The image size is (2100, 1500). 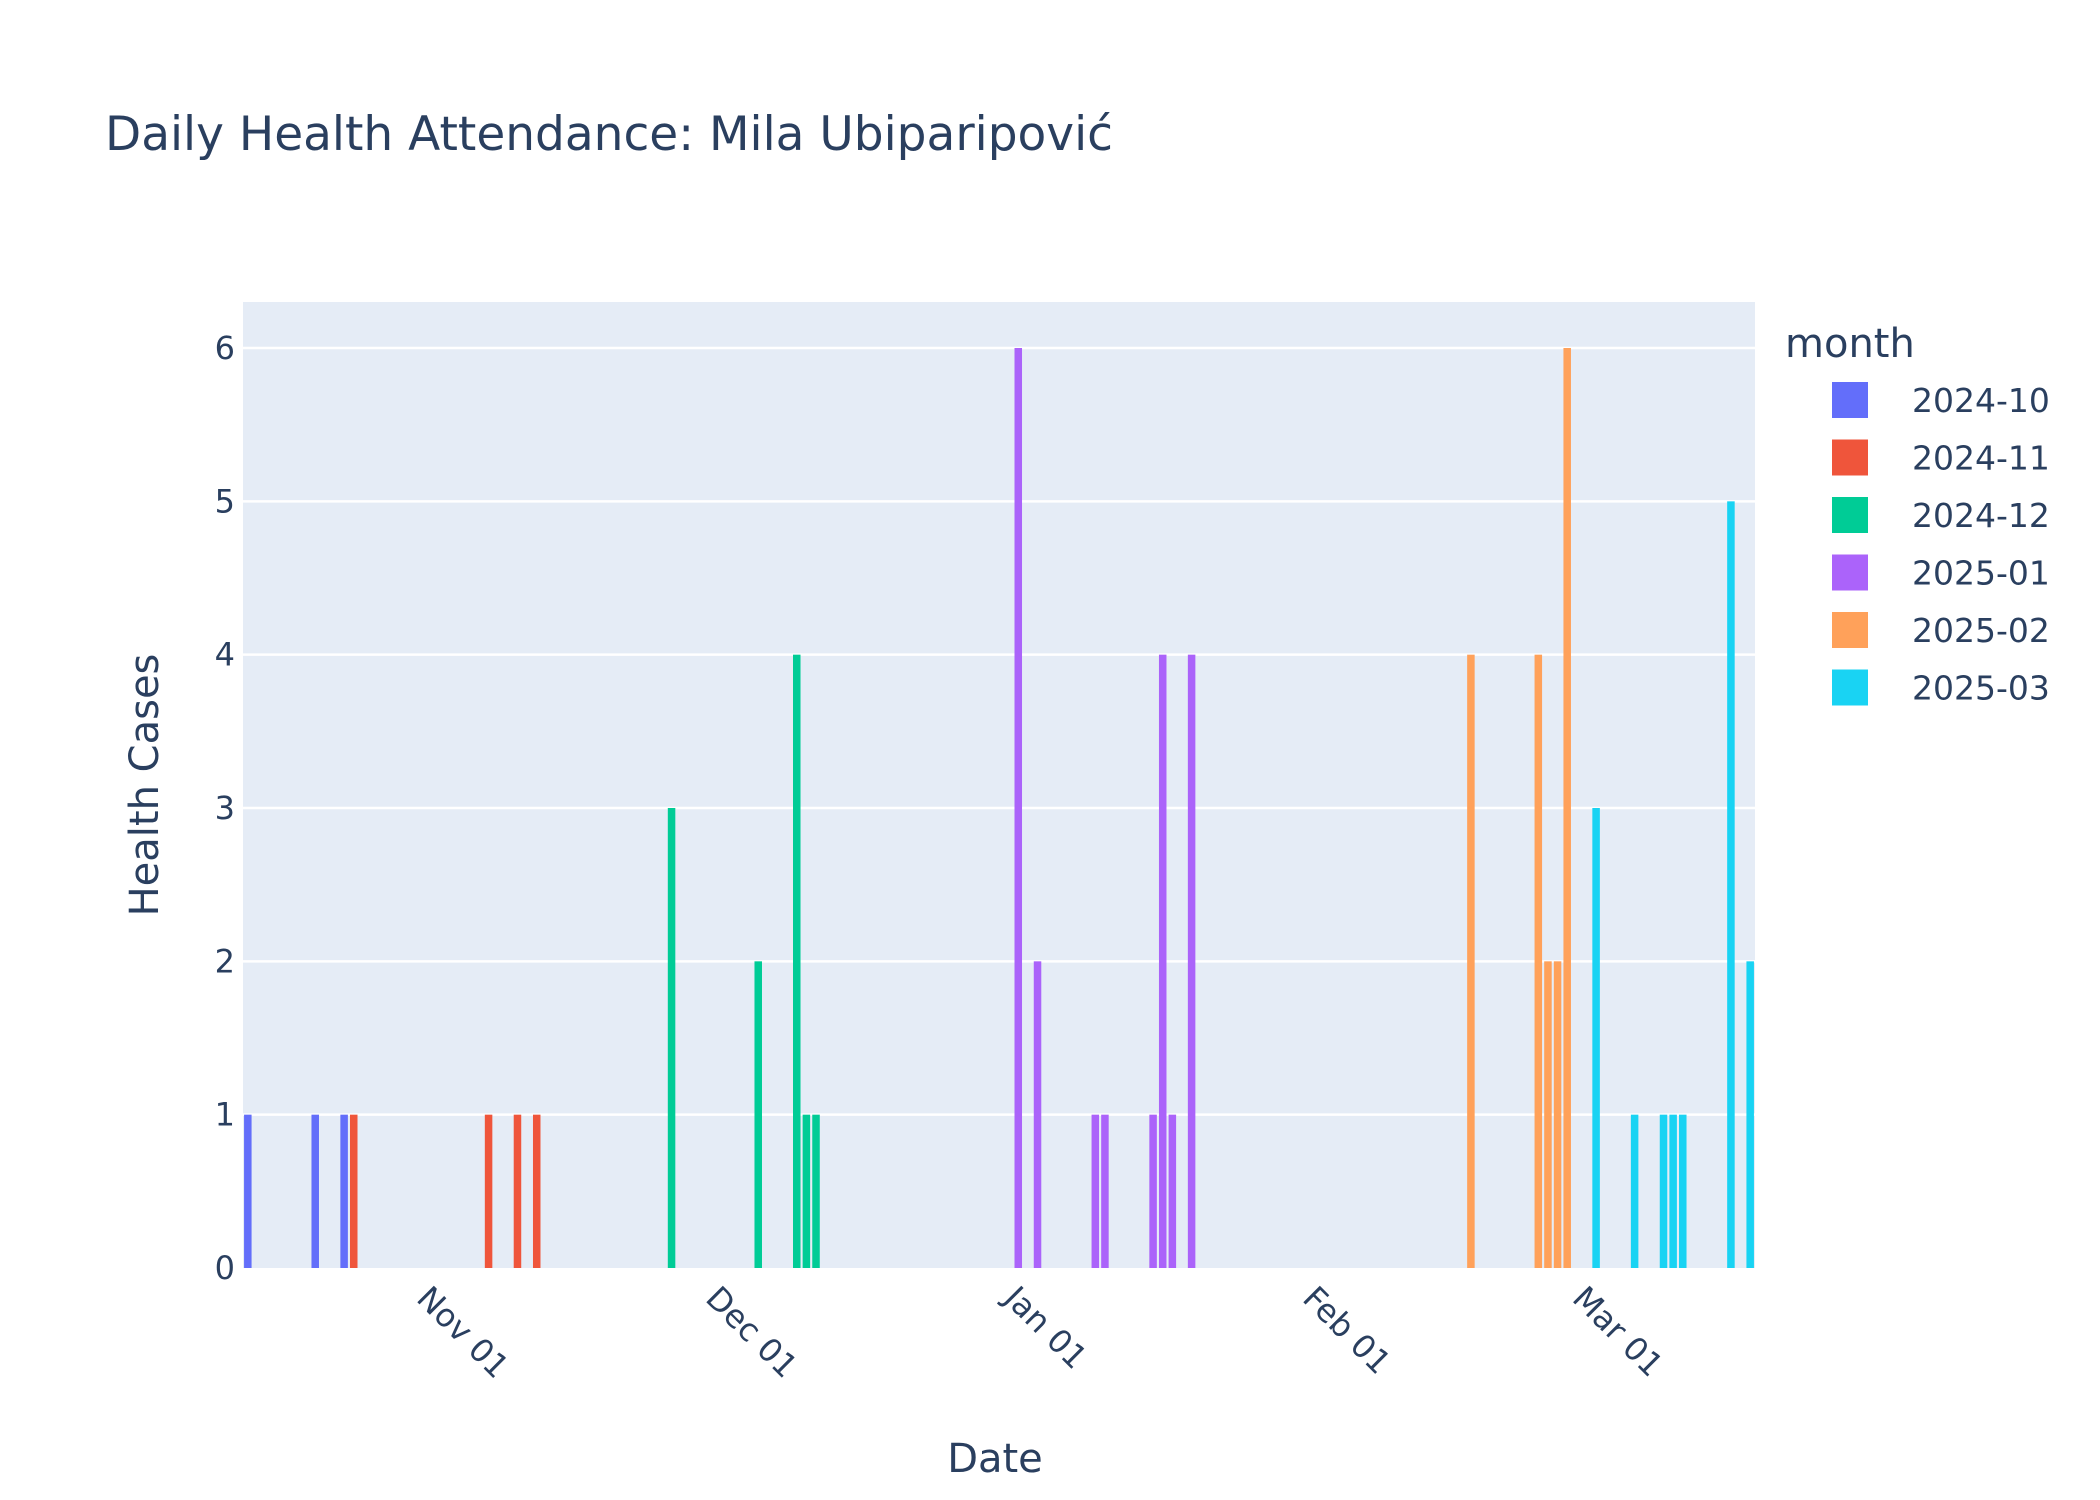 I want to click on y-tick-label: 1, so click(x=225, y=1115).